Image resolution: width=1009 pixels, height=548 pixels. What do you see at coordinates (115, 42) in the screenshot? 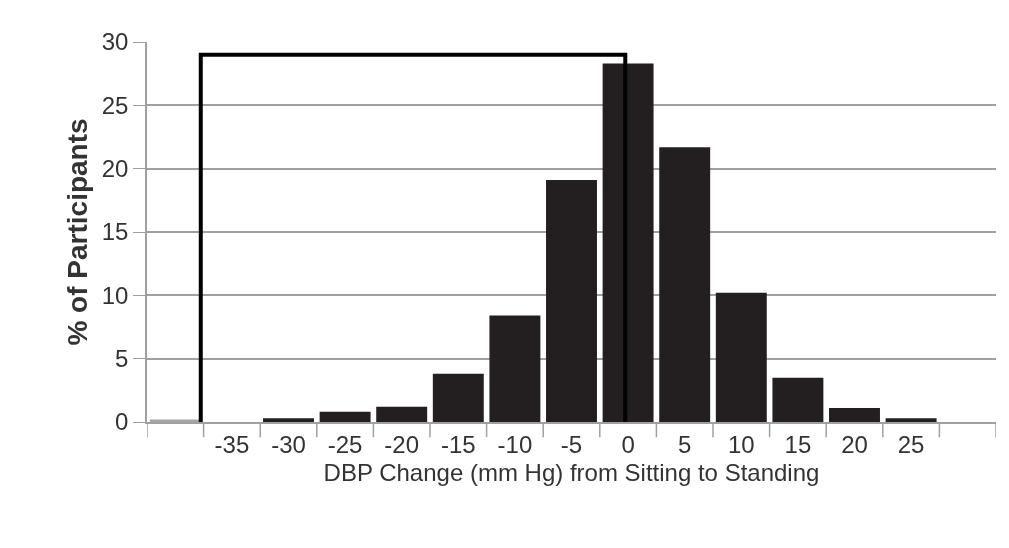
I see `y-tick-label: 30` at bounding box center [115, 42].